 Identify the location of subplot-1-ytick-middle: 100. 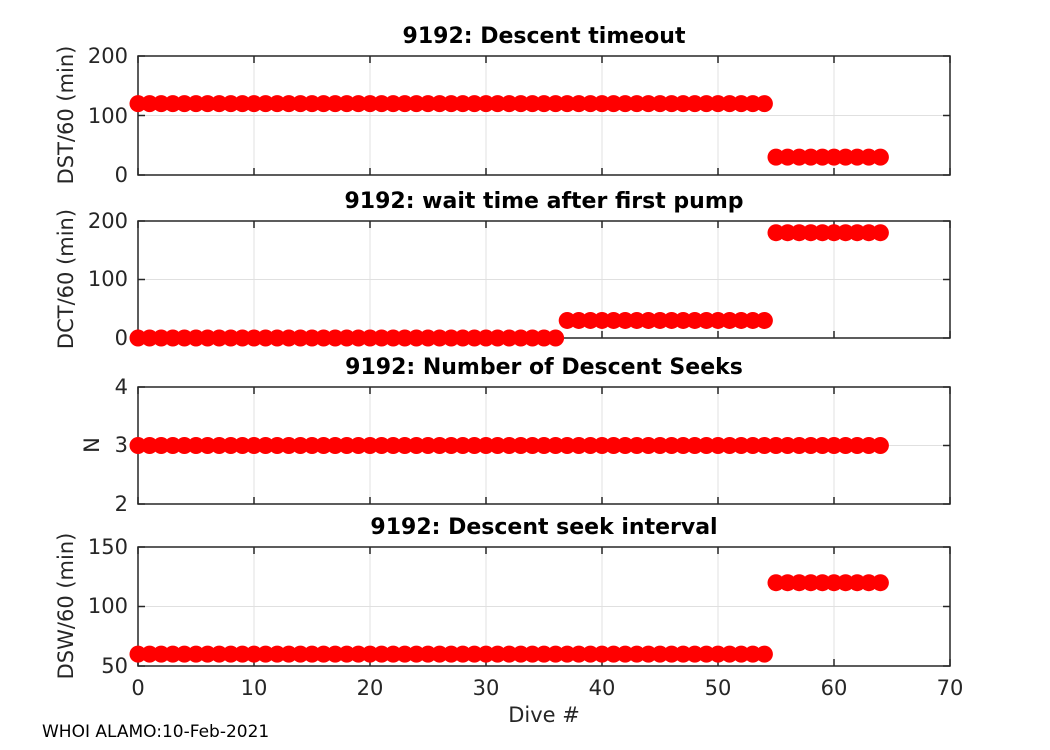
(107, 116).